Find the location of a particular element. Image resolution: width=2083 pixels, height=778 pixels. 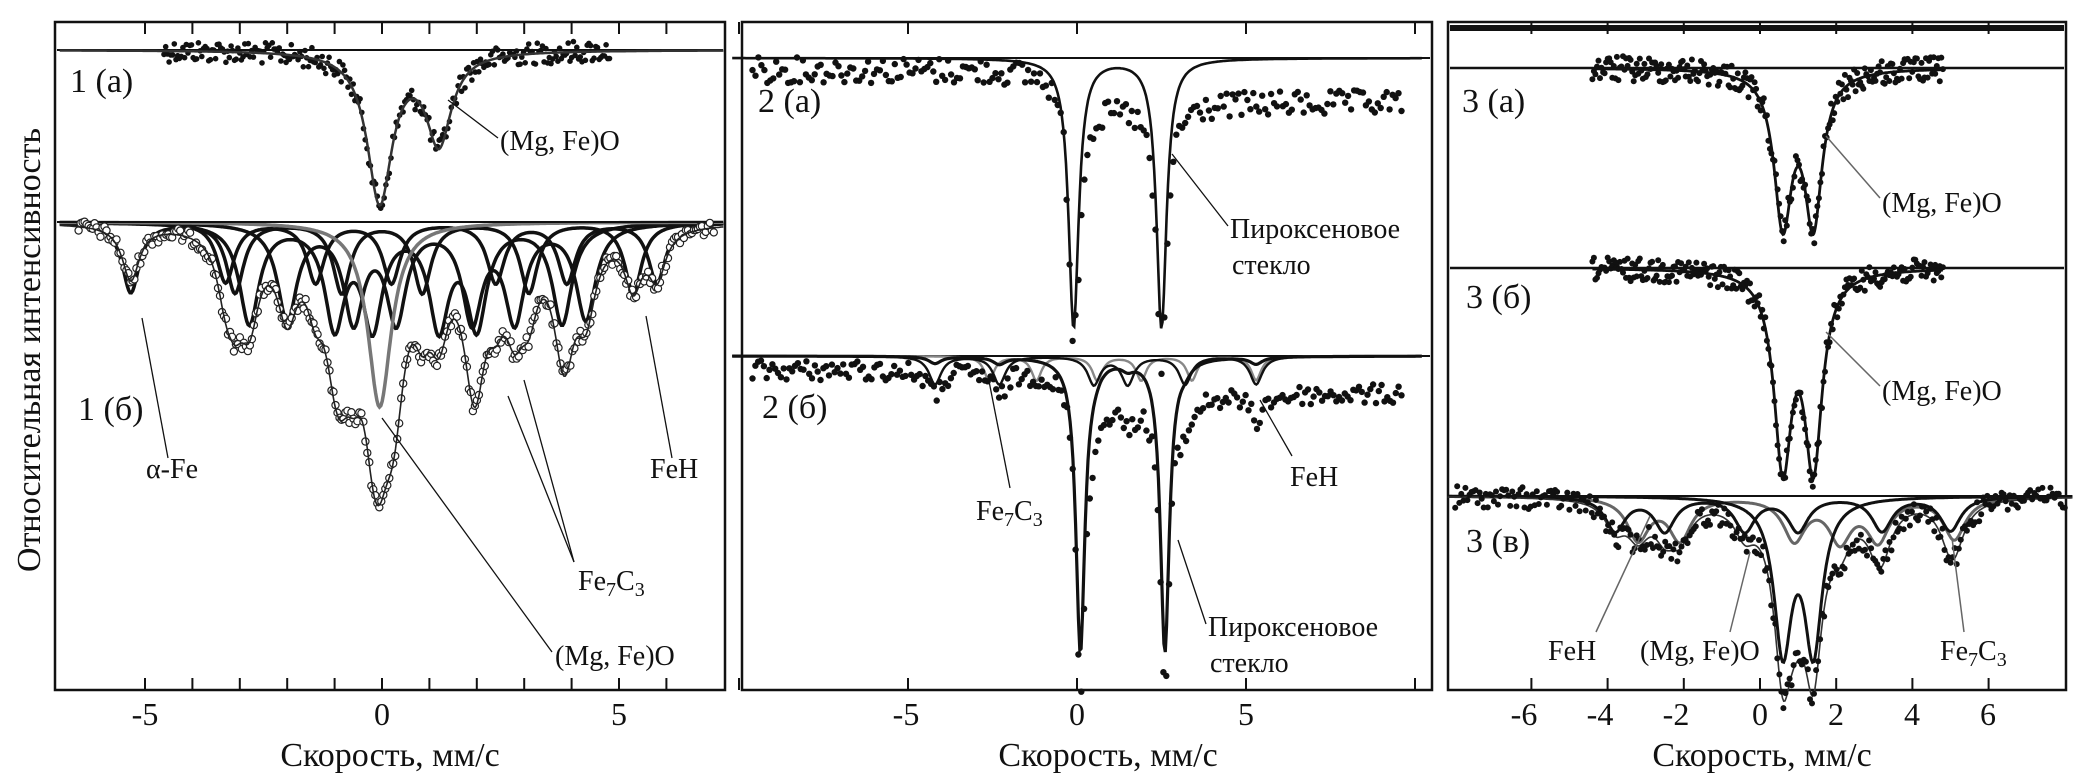

annot-2b-feh: FeH is located at coordinates (1314, 477).